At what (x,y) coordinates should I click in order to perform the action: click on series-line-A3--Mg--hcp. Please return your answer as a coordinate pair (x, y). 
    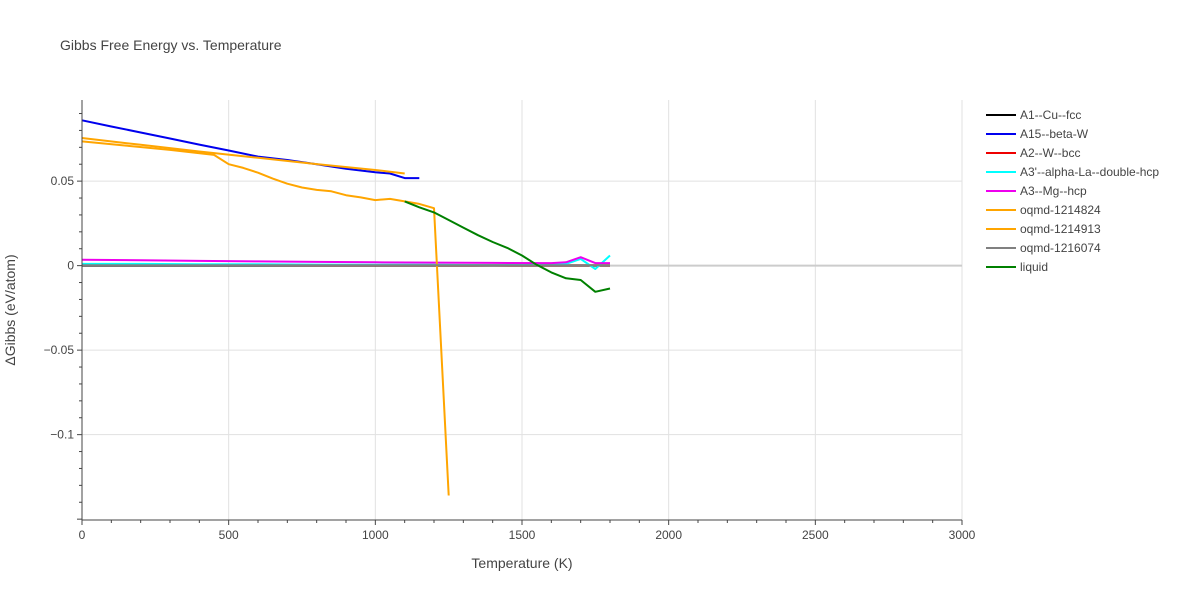
    Looking at the image, I should click on (345, 260).